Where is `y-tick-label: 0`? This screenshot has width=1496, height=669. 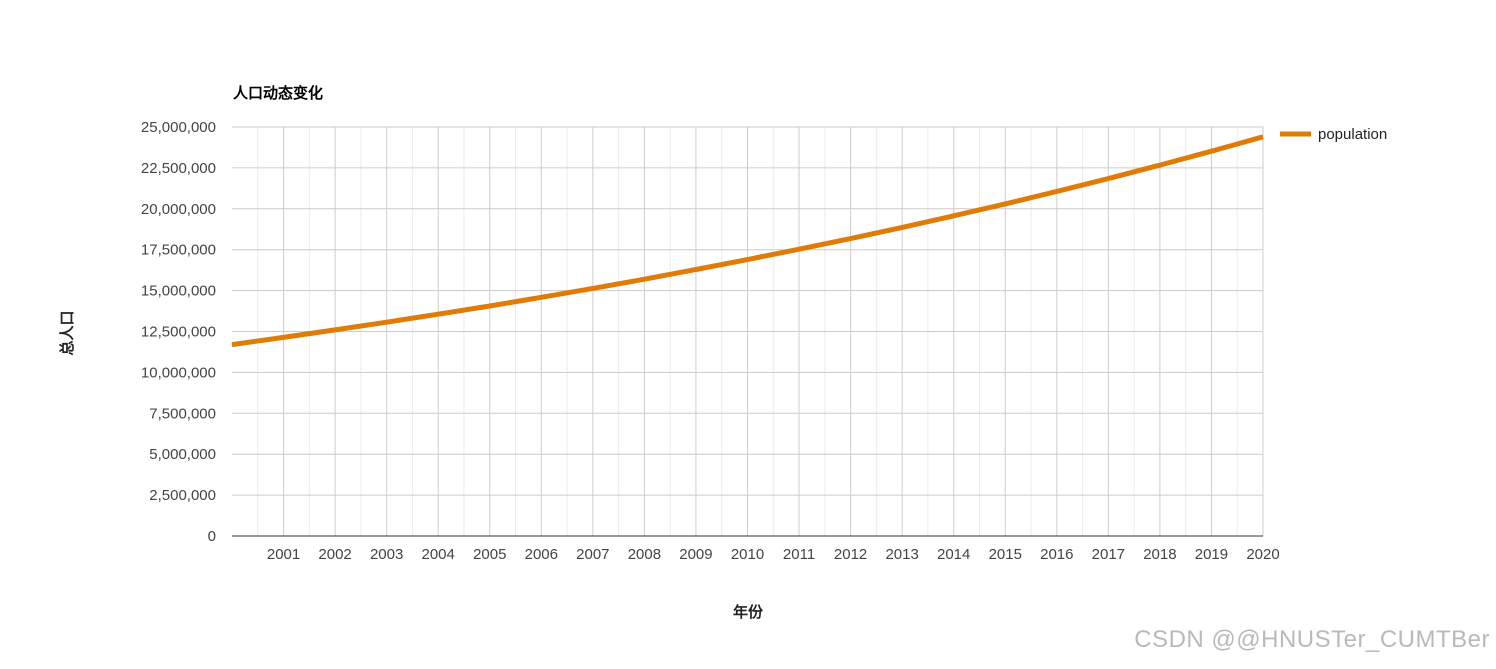 y-tick-label: 0 is located at coordinates (212, 536).